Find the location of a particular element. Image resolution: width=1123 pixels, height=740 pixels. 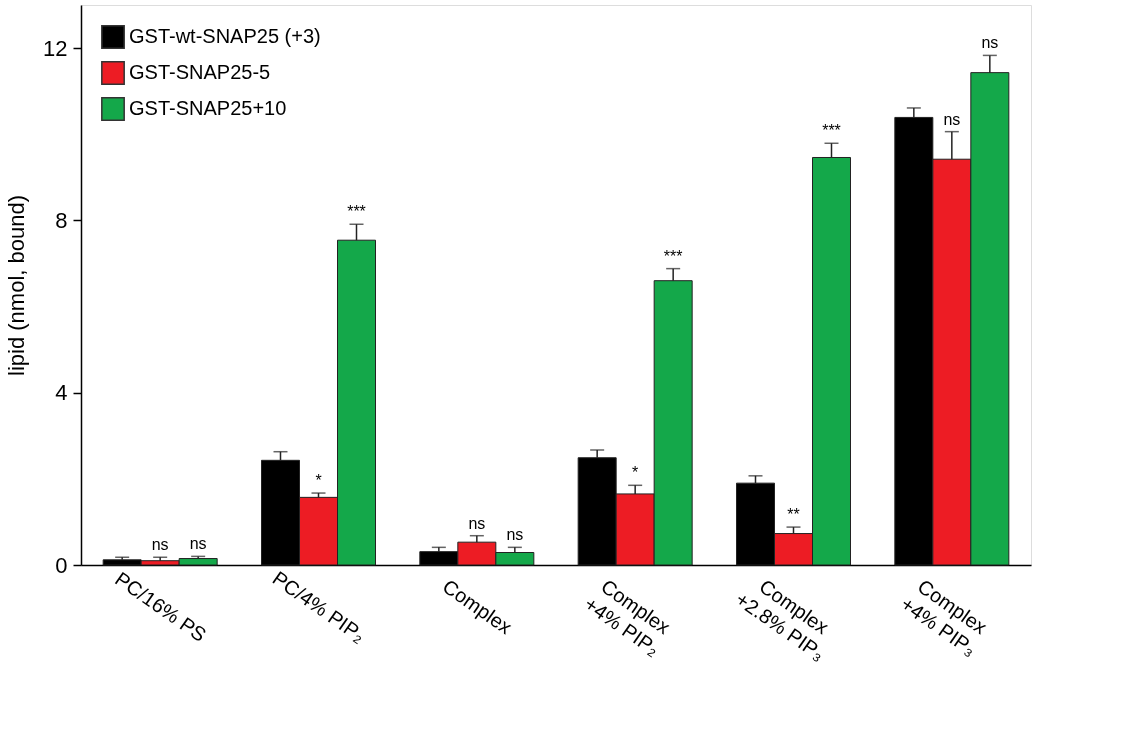

legend-label: GST-SNAP25+10 is located at coordinates (208, 108).